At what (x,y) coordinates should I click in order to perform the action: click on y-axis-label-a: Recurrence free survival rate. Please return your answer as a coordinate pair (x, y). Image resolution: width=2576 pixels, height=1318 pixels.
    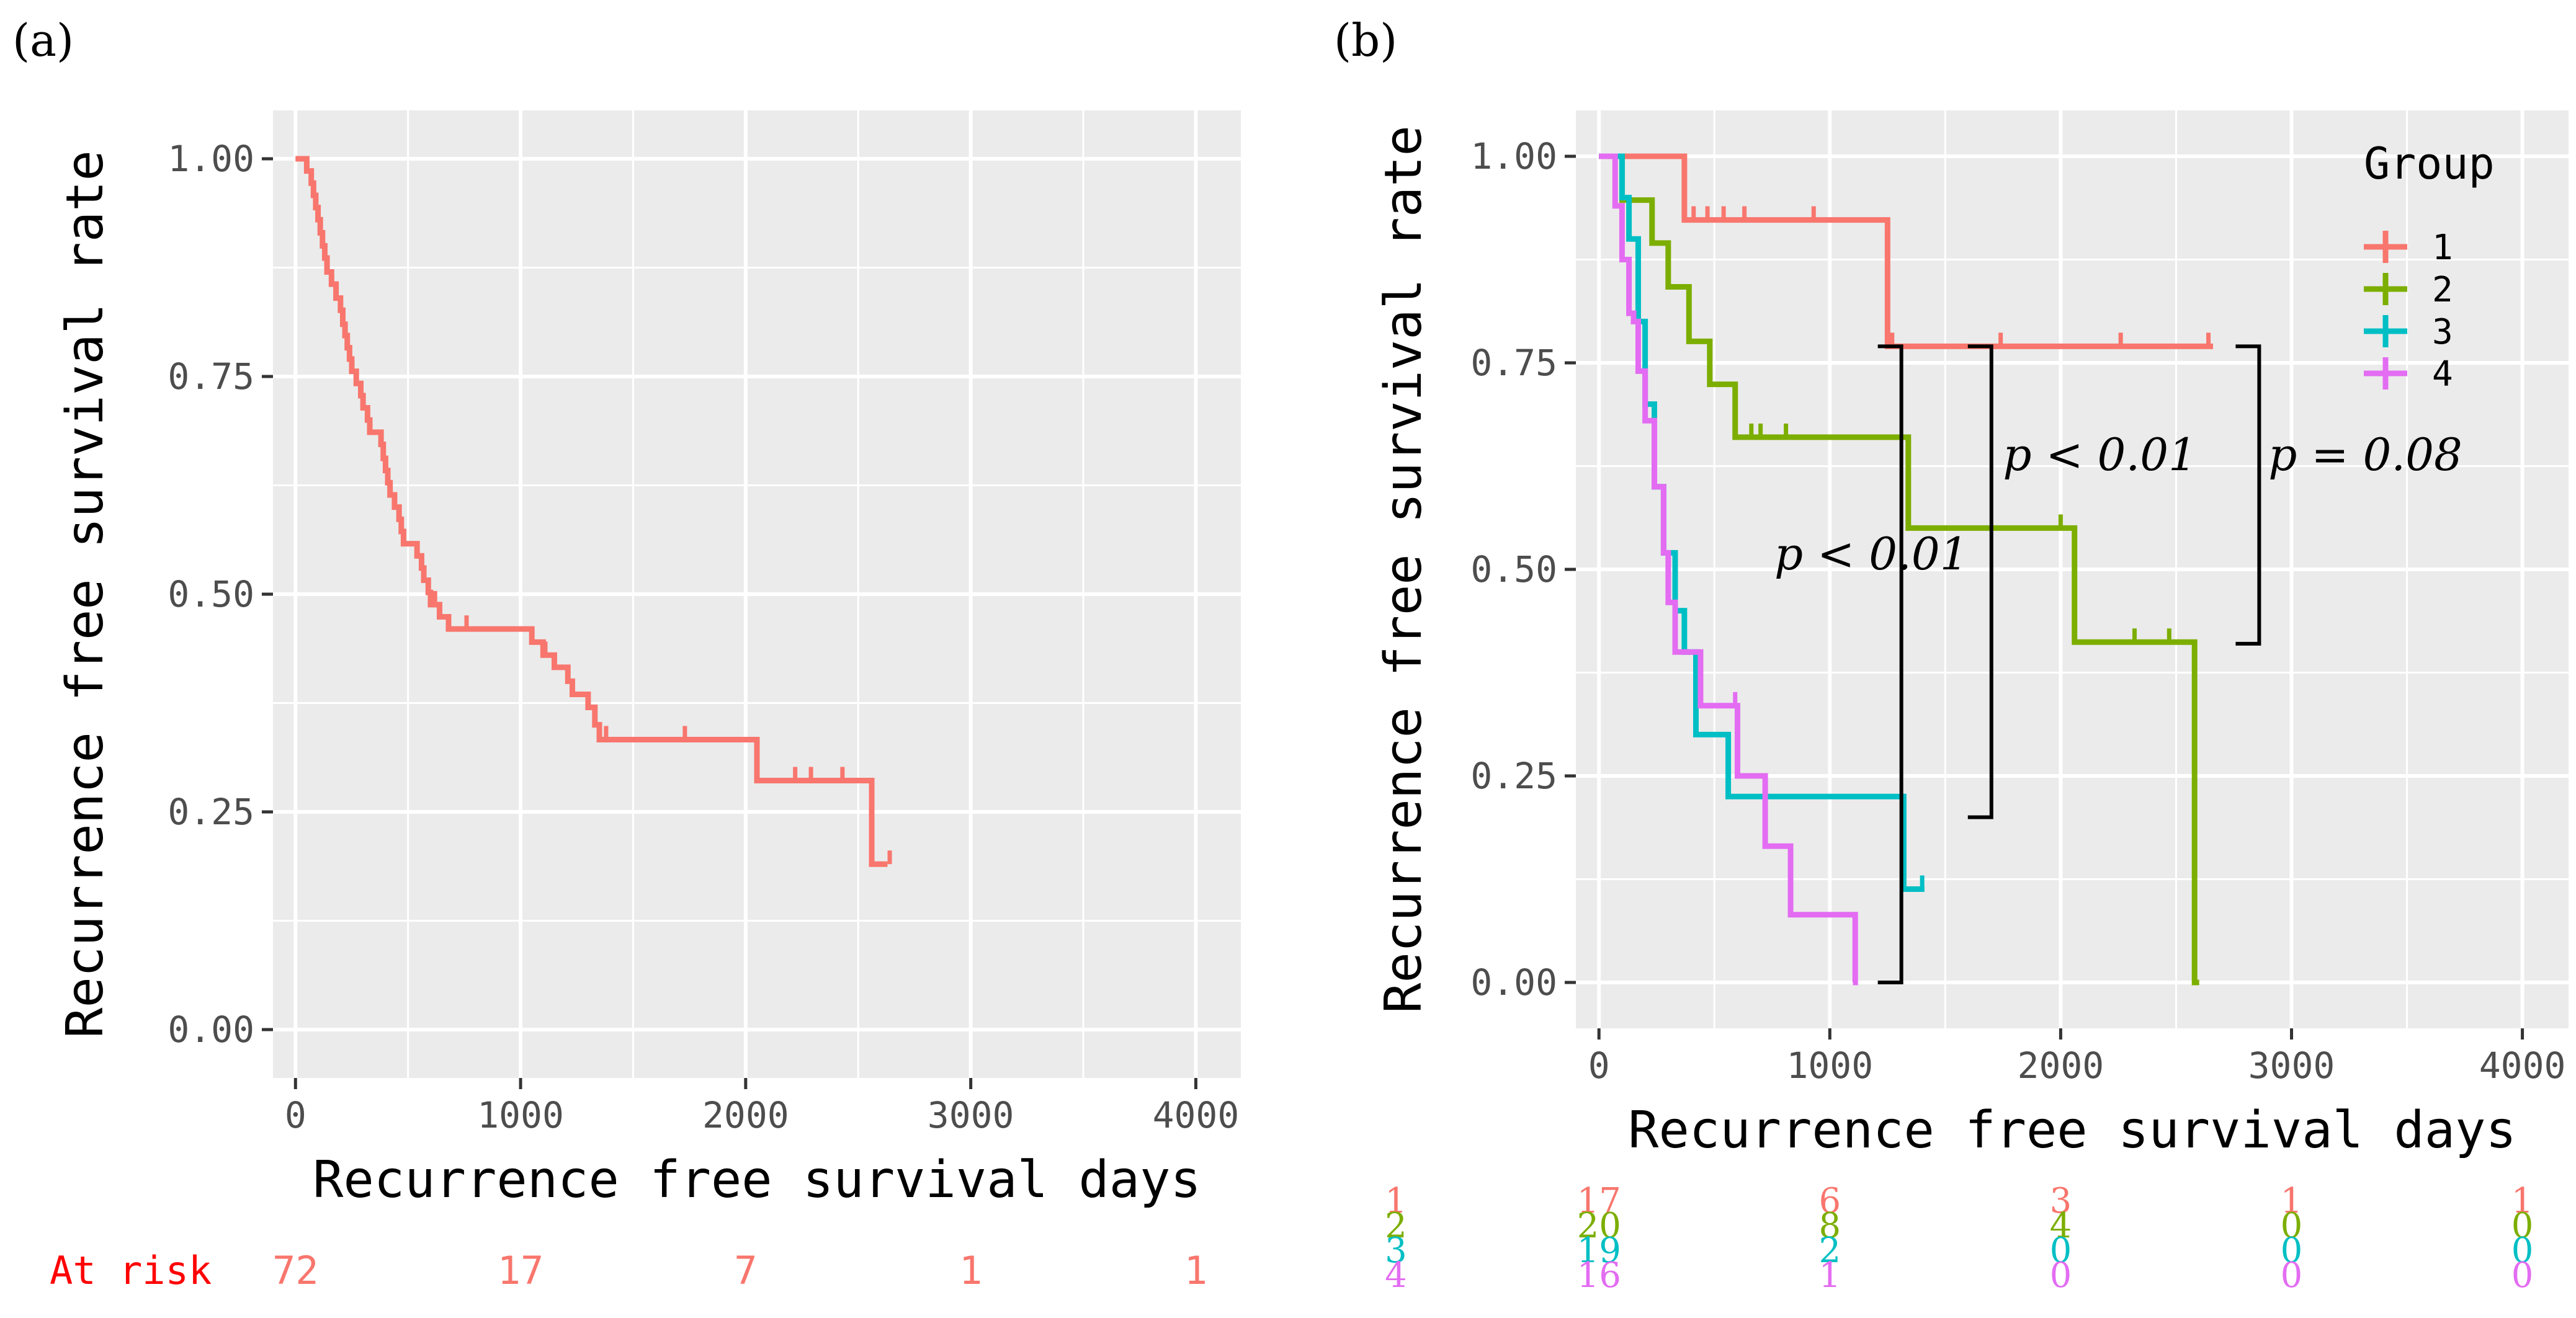
    Looking at the image, I should click on (85, 594).